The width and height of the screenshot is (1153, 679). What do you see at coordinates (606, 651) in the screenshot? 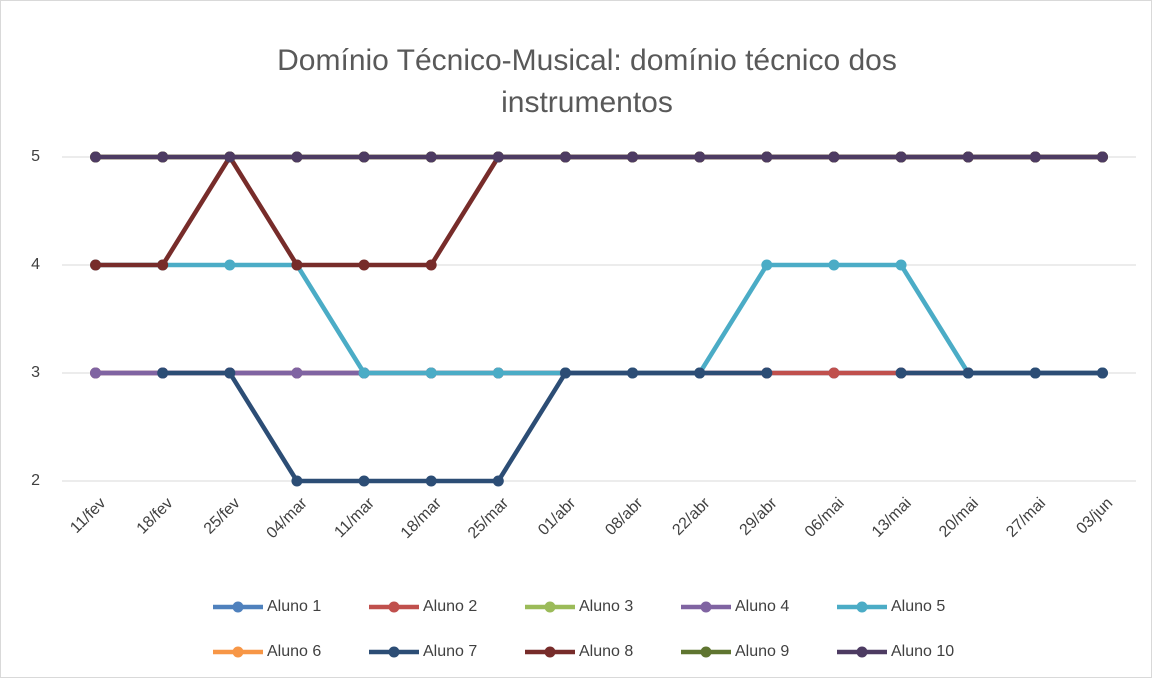
I see `legend-label: Aluno 8` at bounding box center [606, 651].